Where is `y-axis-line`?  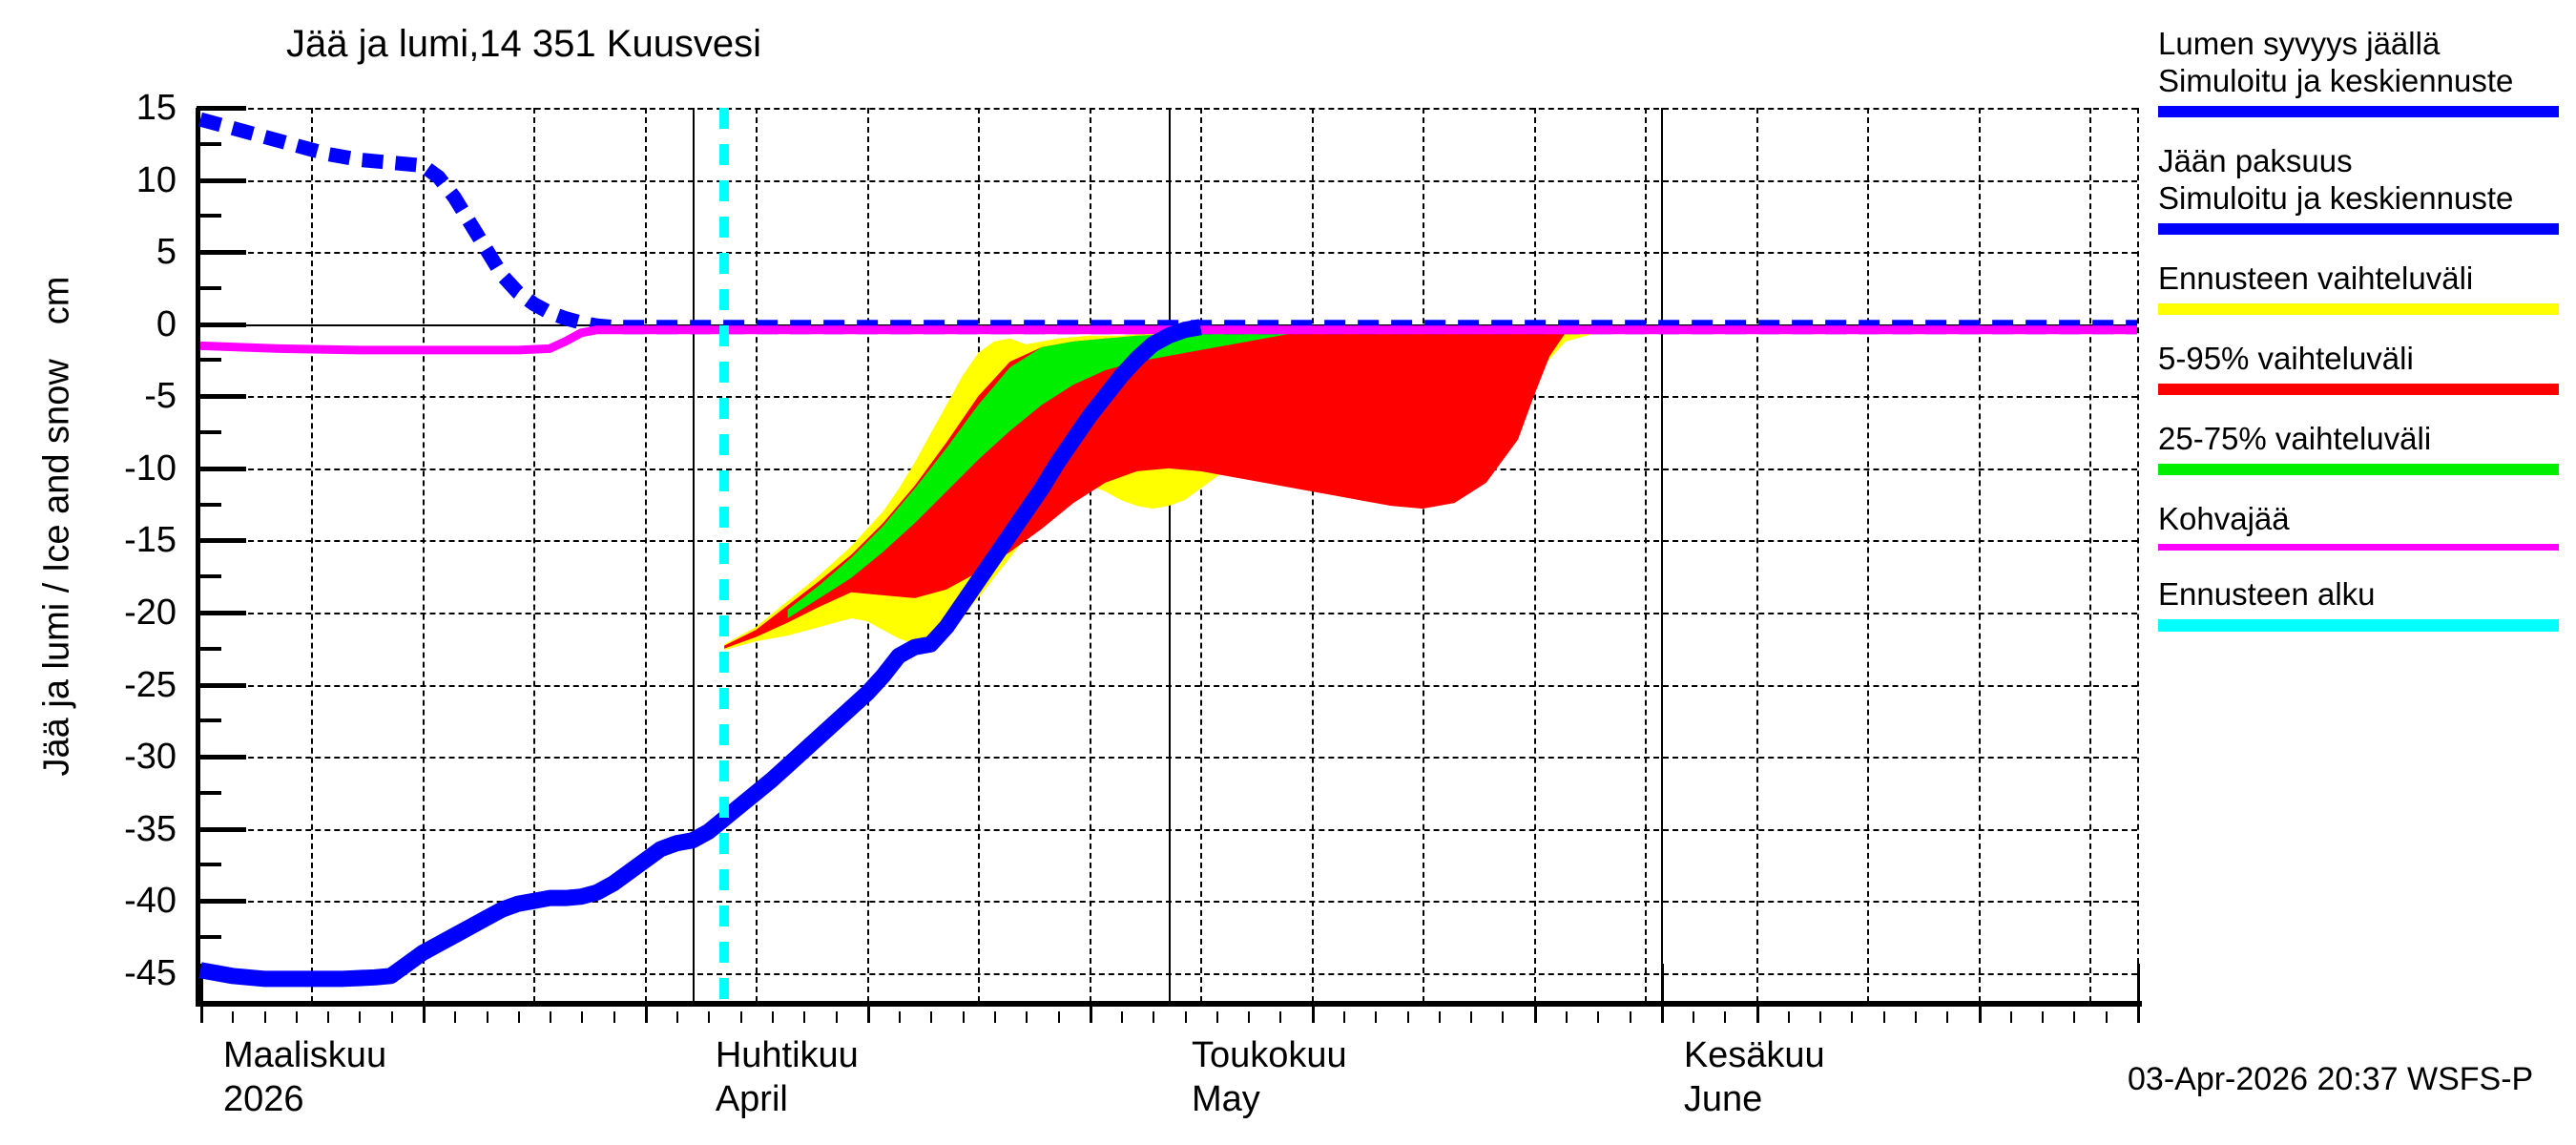 y-axis-line is located at coordinates (198, 555).